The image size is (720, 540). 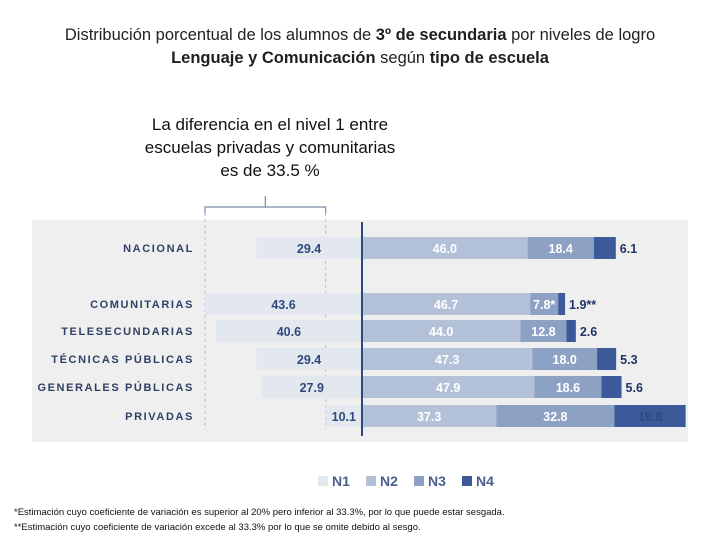 I want to click on bar-value-label: 12.8, so click(x=543, y=332).